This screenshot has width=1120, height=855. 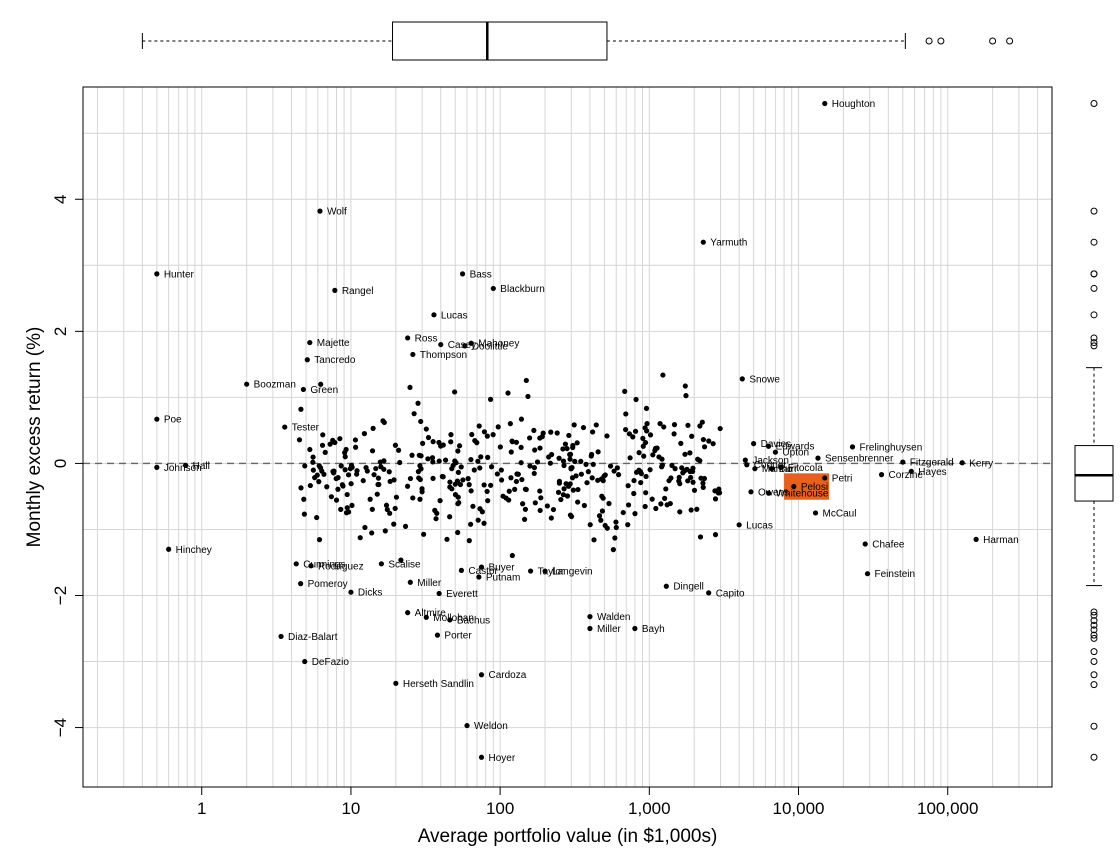 I want to click on point-label: Tancredo, so click(x=335, y=360).